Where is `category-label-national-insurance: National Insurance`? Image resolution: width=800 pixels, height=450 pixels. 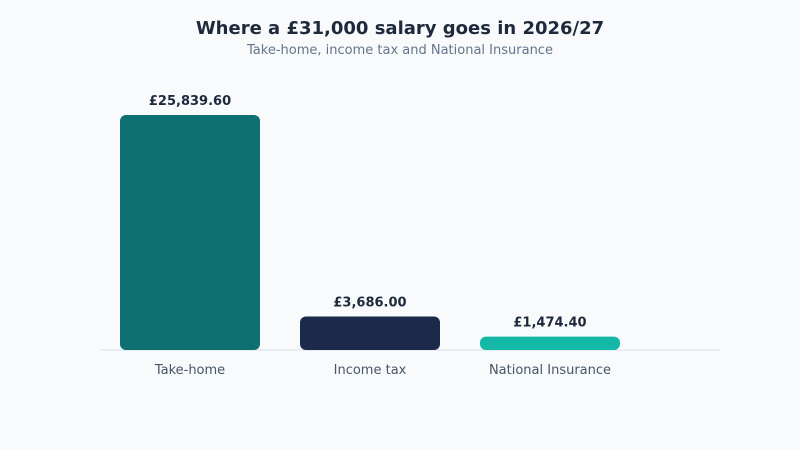
category-label-national-insurance: National Insurance is located at coordinates (550, 370).